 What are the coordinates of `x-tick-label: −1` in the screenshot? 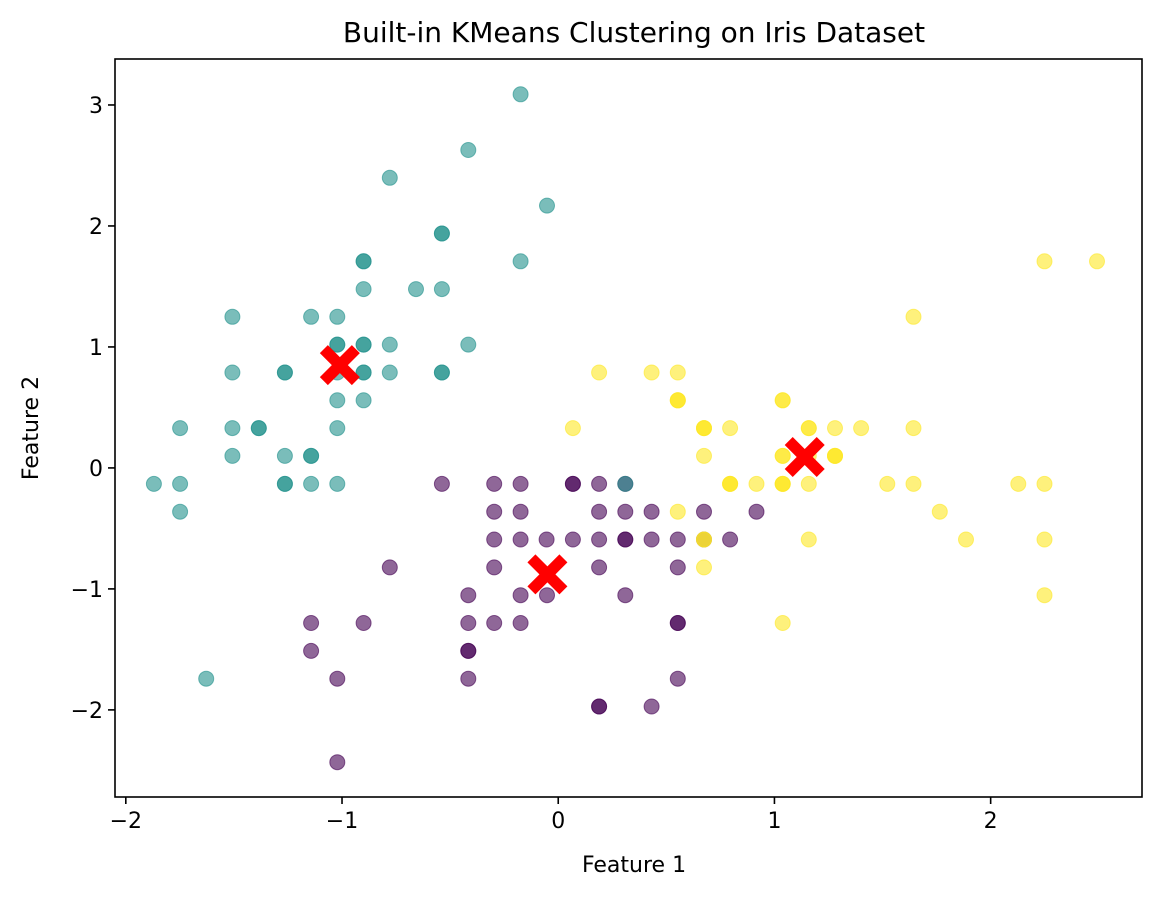 It's located at (342, 821).